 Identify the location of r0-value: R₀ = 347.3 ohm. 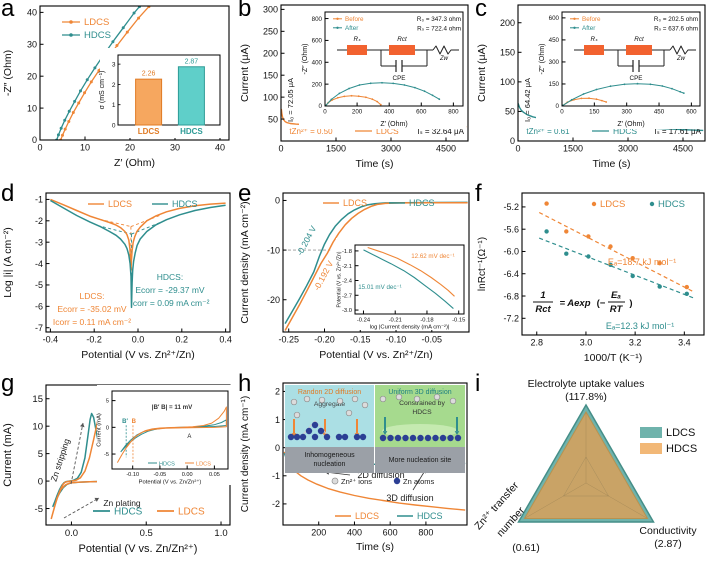
(439, 19).